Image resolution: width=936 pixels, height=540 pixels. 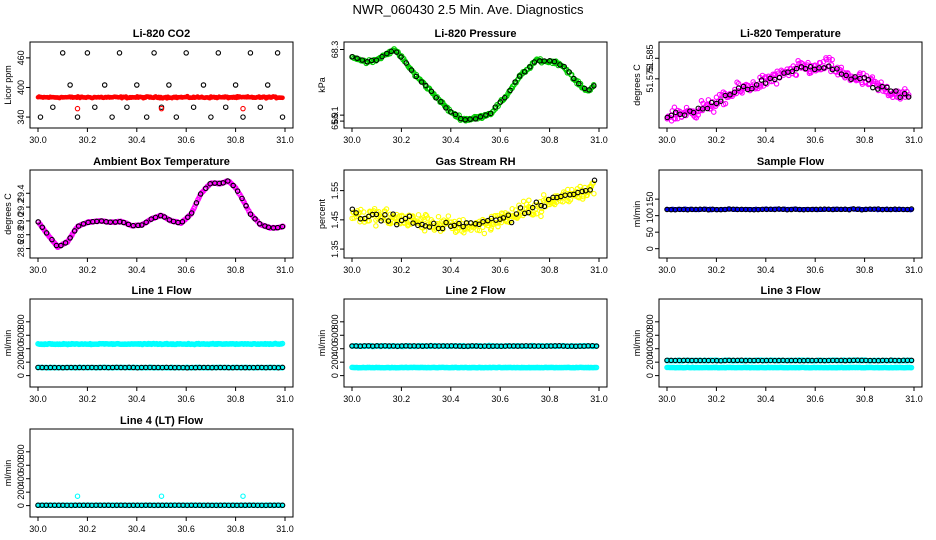 I want to click on y-tick-label: 51.585, so click(x=650, y=59).